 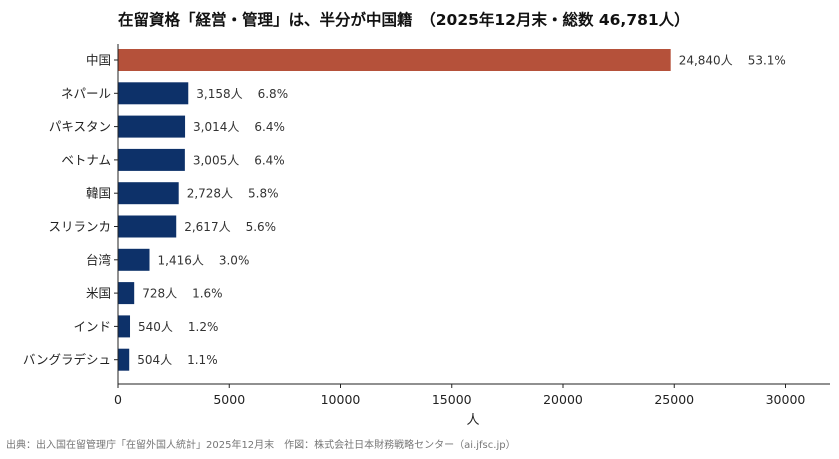 I want to click on value-label: 1,416人, so click(x=181, y=260).